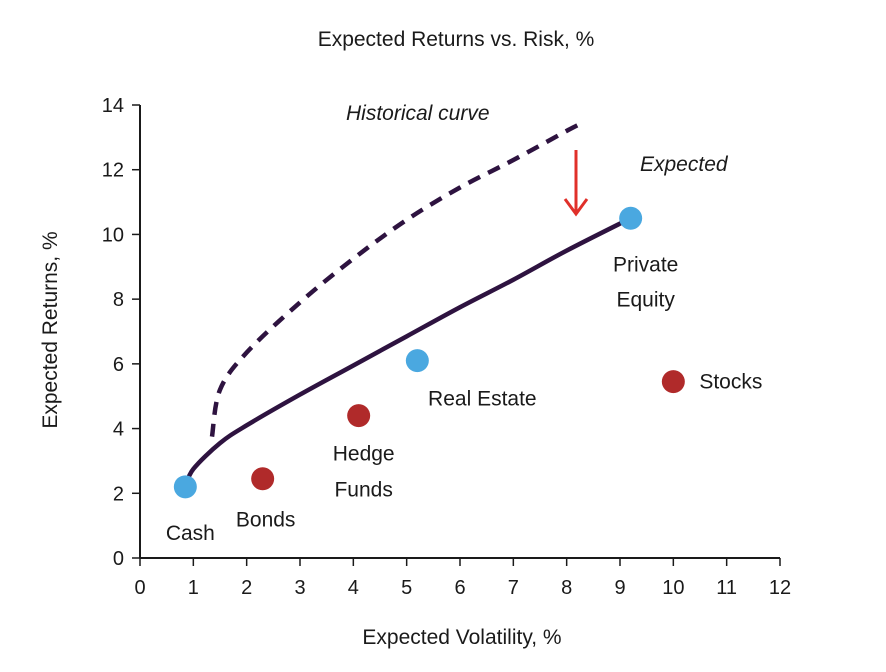 The image size is (886, 672). I want to click on x-tick-label: 5, so click(406, 588).